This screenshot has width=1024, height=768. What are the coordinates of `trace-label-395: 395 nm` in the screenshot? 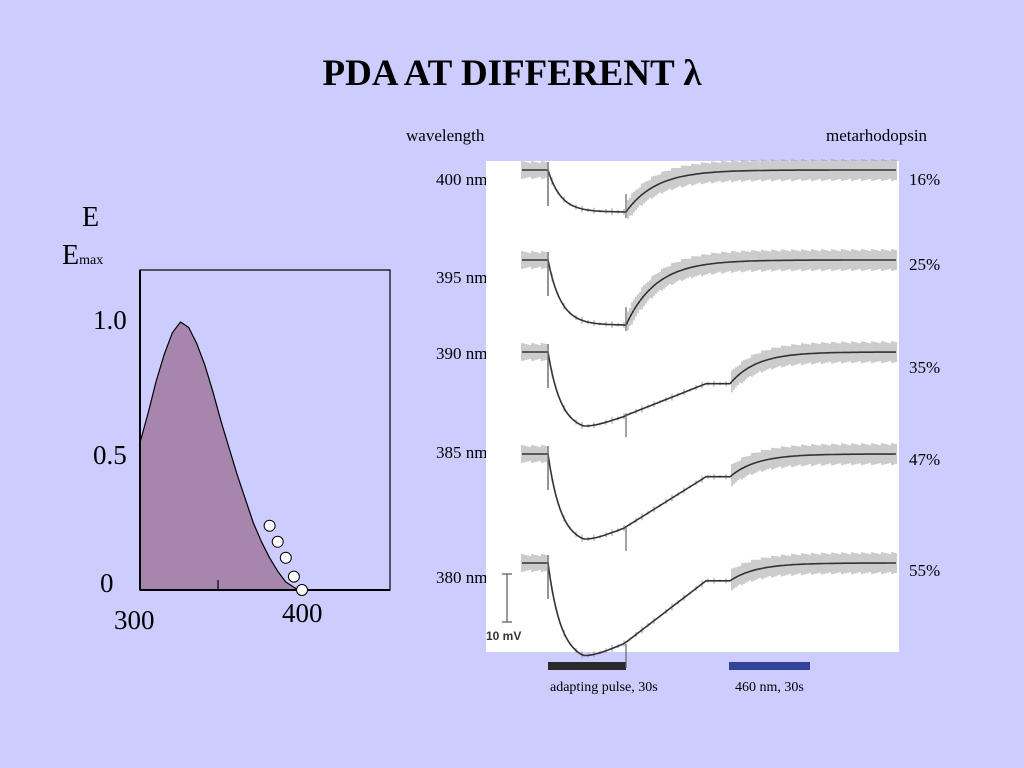 It's located at (462, 277).